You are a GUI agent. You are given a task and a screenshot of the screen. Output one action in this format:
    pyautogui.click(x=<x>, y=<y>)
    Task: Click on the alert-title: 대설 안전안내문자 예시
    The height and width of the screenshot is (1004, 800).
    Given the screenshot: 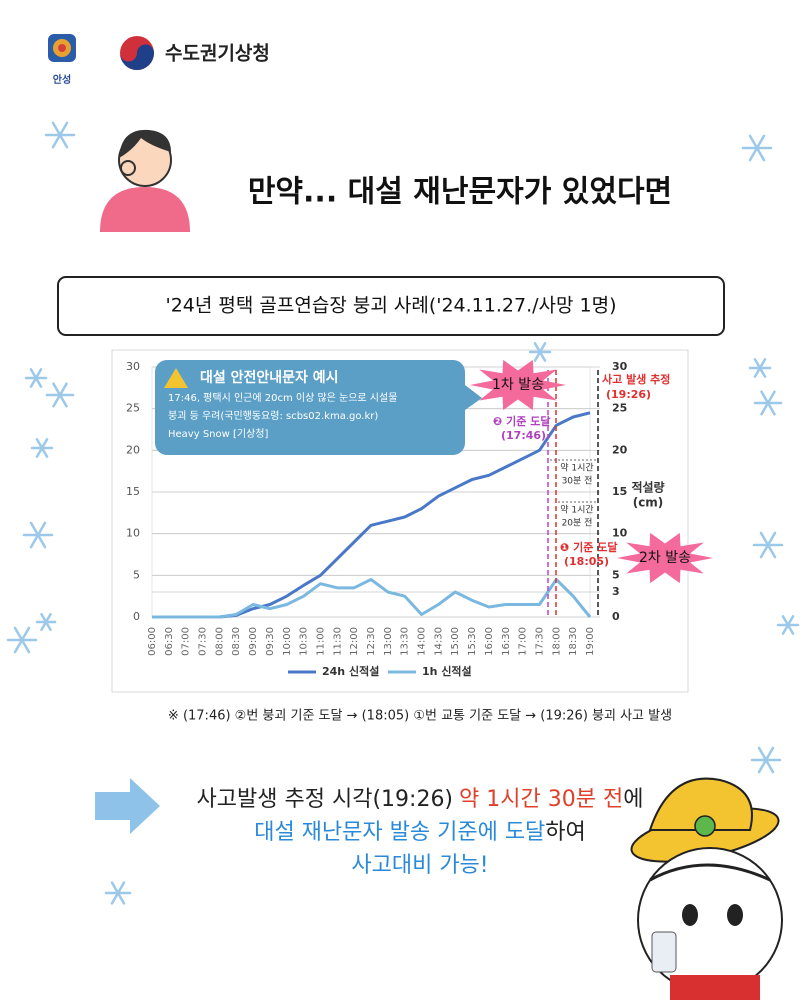 What is the action you would take?
    pyautogui.click(x=269, y=377)
    